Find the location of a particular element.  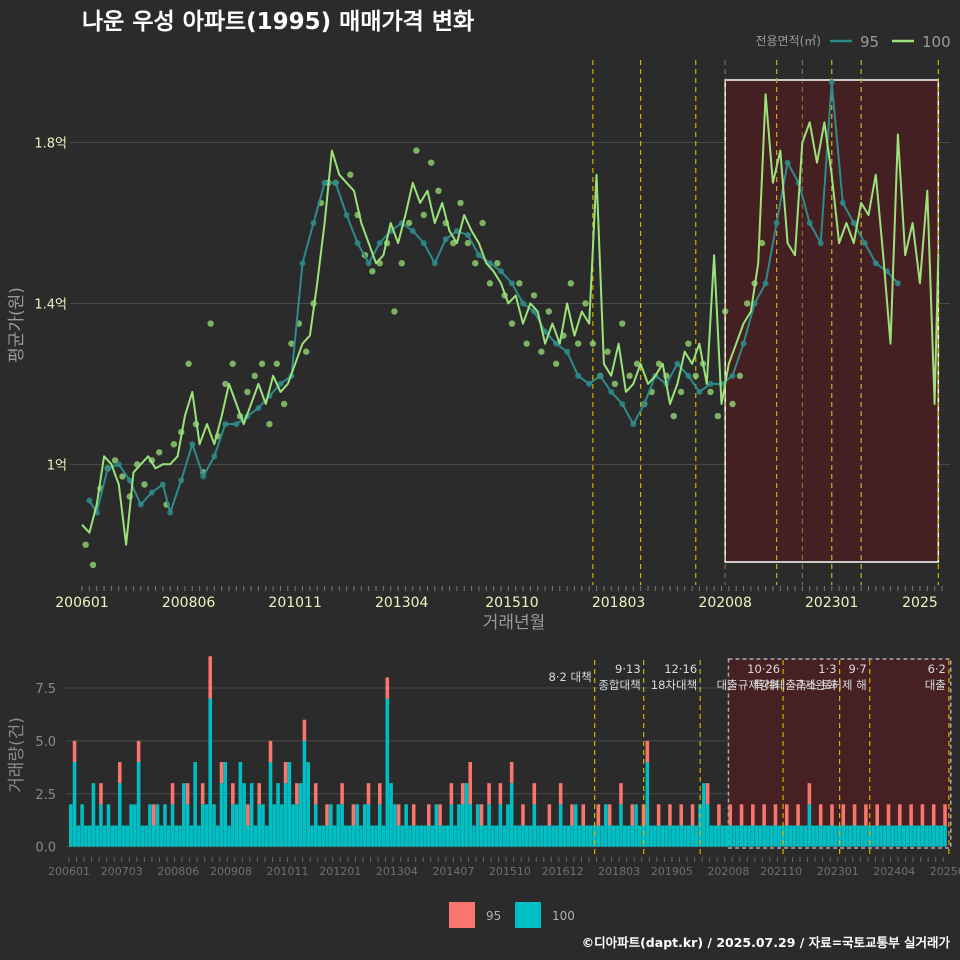

policy-label: 6·2 is located at coordinates (937, 669).